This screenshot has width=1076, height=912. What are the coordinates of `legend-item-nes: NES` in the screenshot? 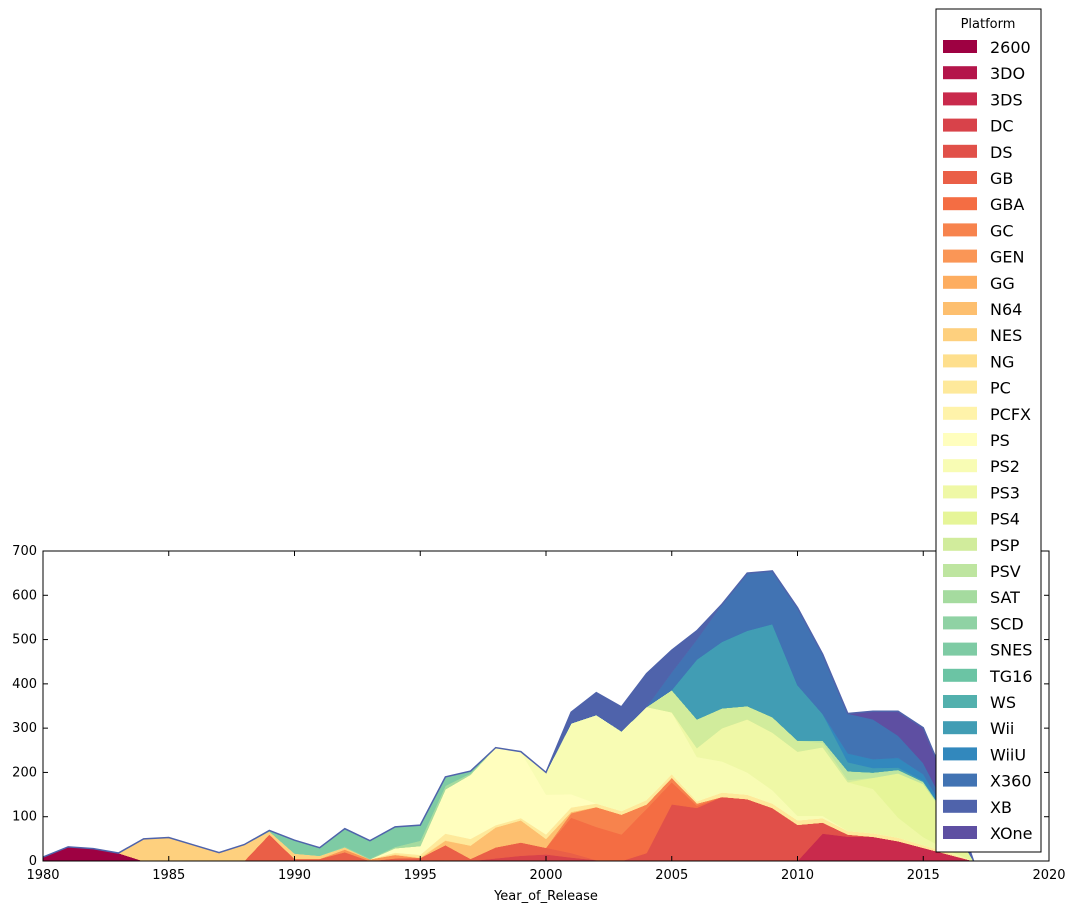 It's located at (982, 335).